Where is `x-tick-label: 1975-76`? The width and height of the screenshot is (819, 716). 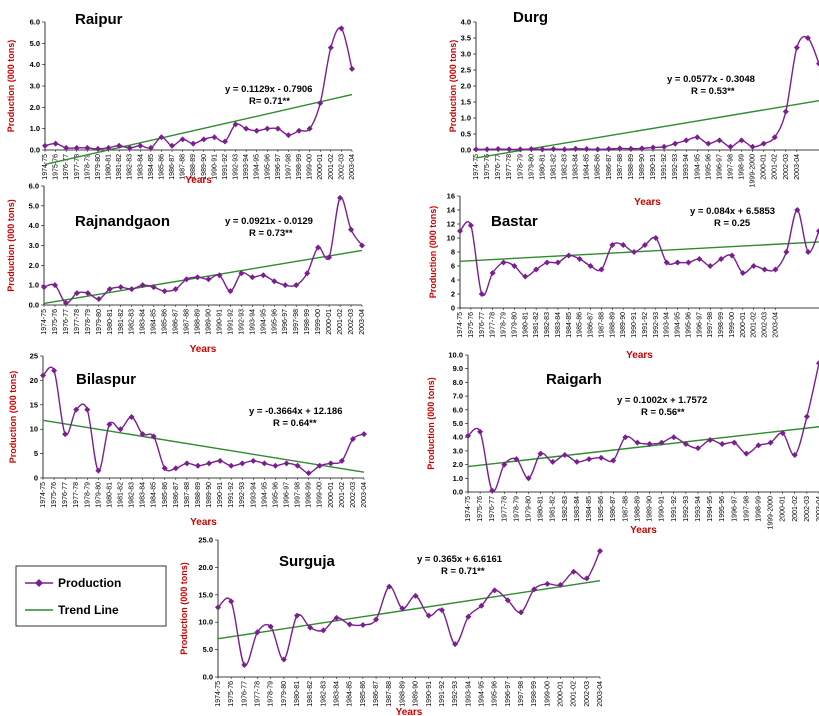 x-tick-label: 1975-76 is located at coordinates (231, 694).